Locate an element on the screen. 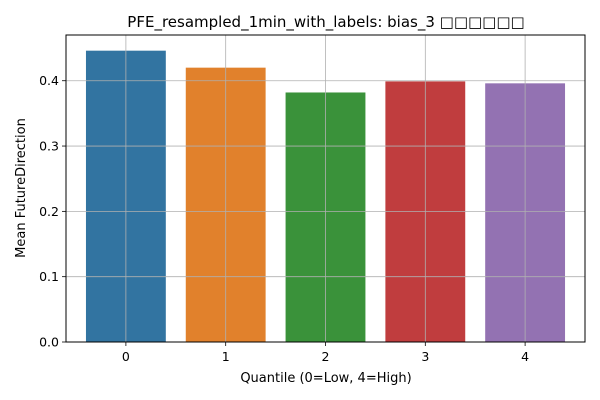  x-tick-label: 3 is located at coordinates (425, 356).